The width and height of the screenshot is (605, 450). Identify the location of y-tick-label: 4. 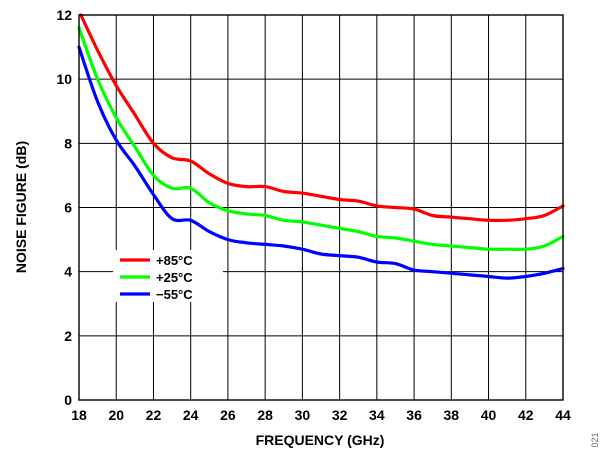
(68, 272).